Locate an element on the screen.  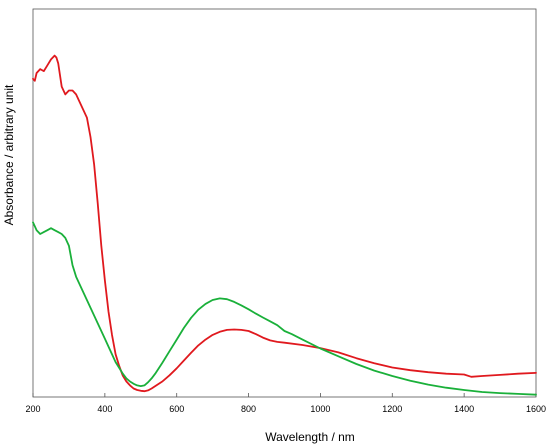
y-axis-title: Absorbance / arbitrary unit is located at coordinates (9, 154).